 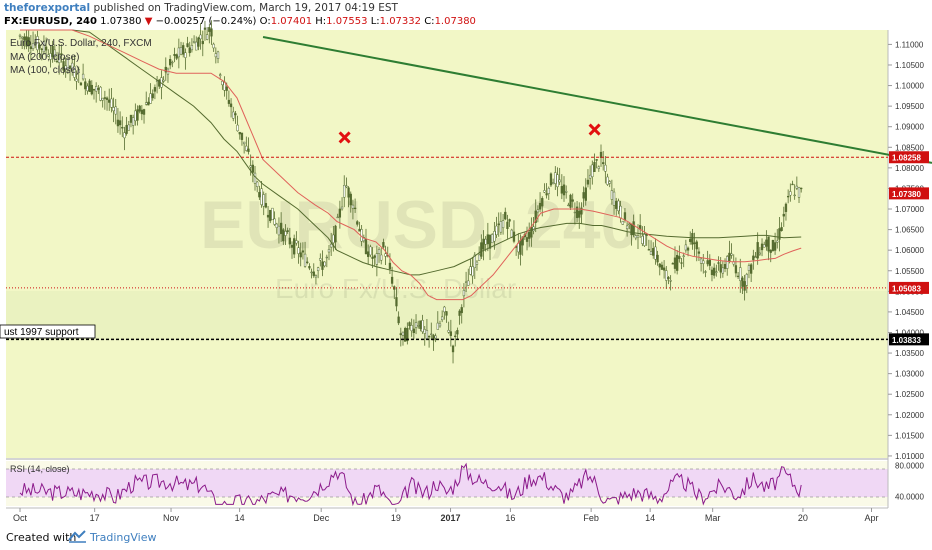 I want to click on x-tick-label: 16, so click(x=510, y=518).